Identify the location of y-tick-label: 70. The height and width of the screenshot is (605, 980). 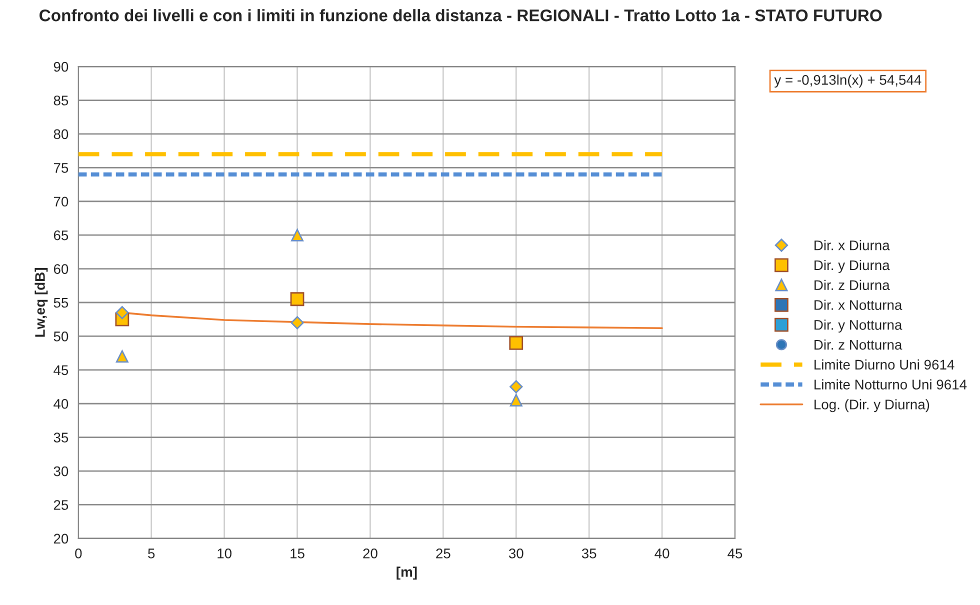
(61, 201).